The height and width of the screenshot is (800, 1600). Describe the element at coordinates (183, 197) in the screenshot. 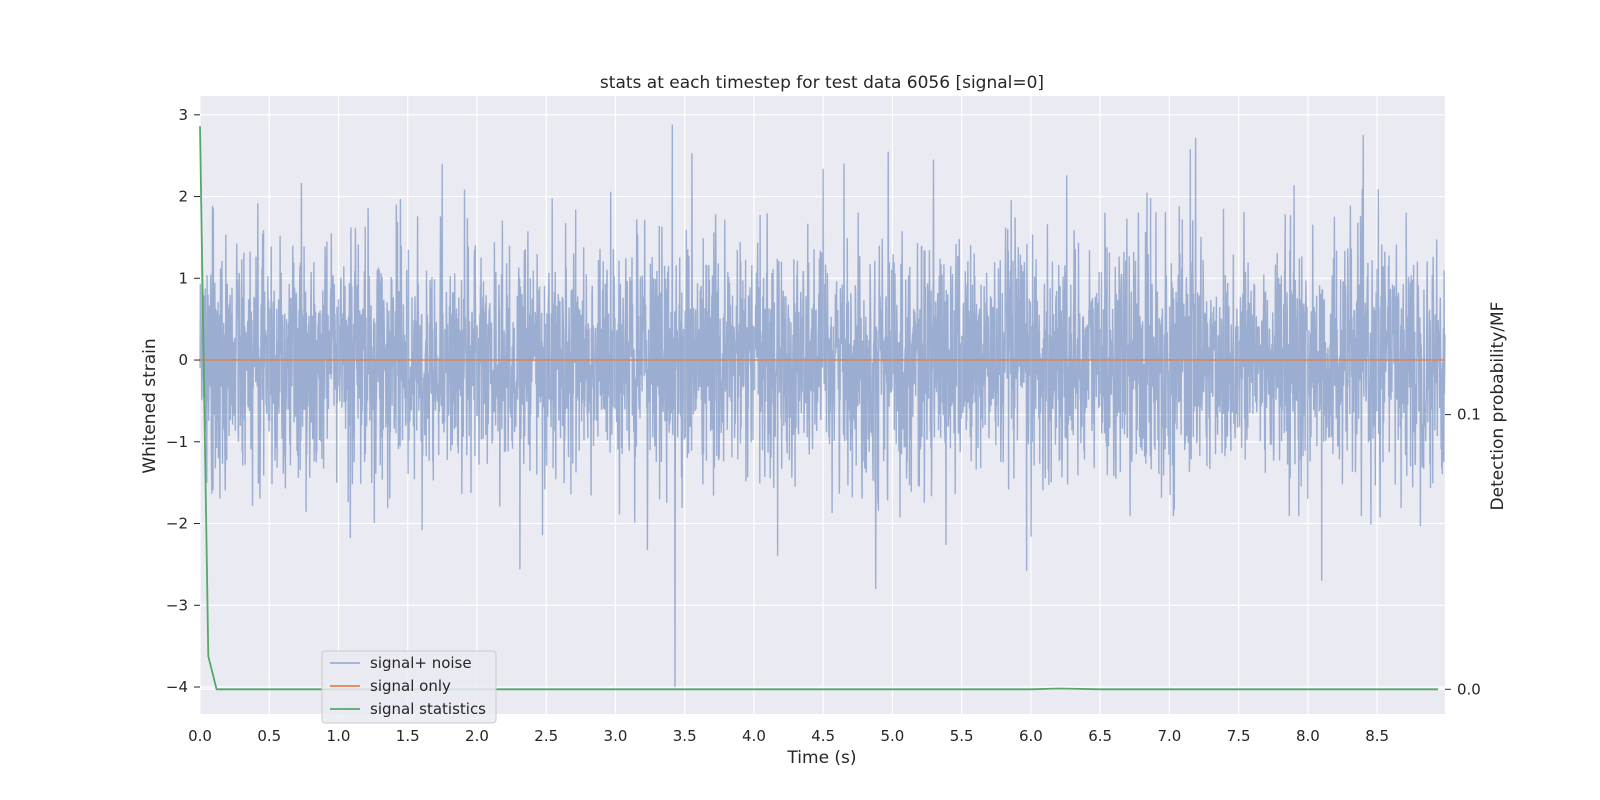

I see `y-tick-label: 2` at that location.